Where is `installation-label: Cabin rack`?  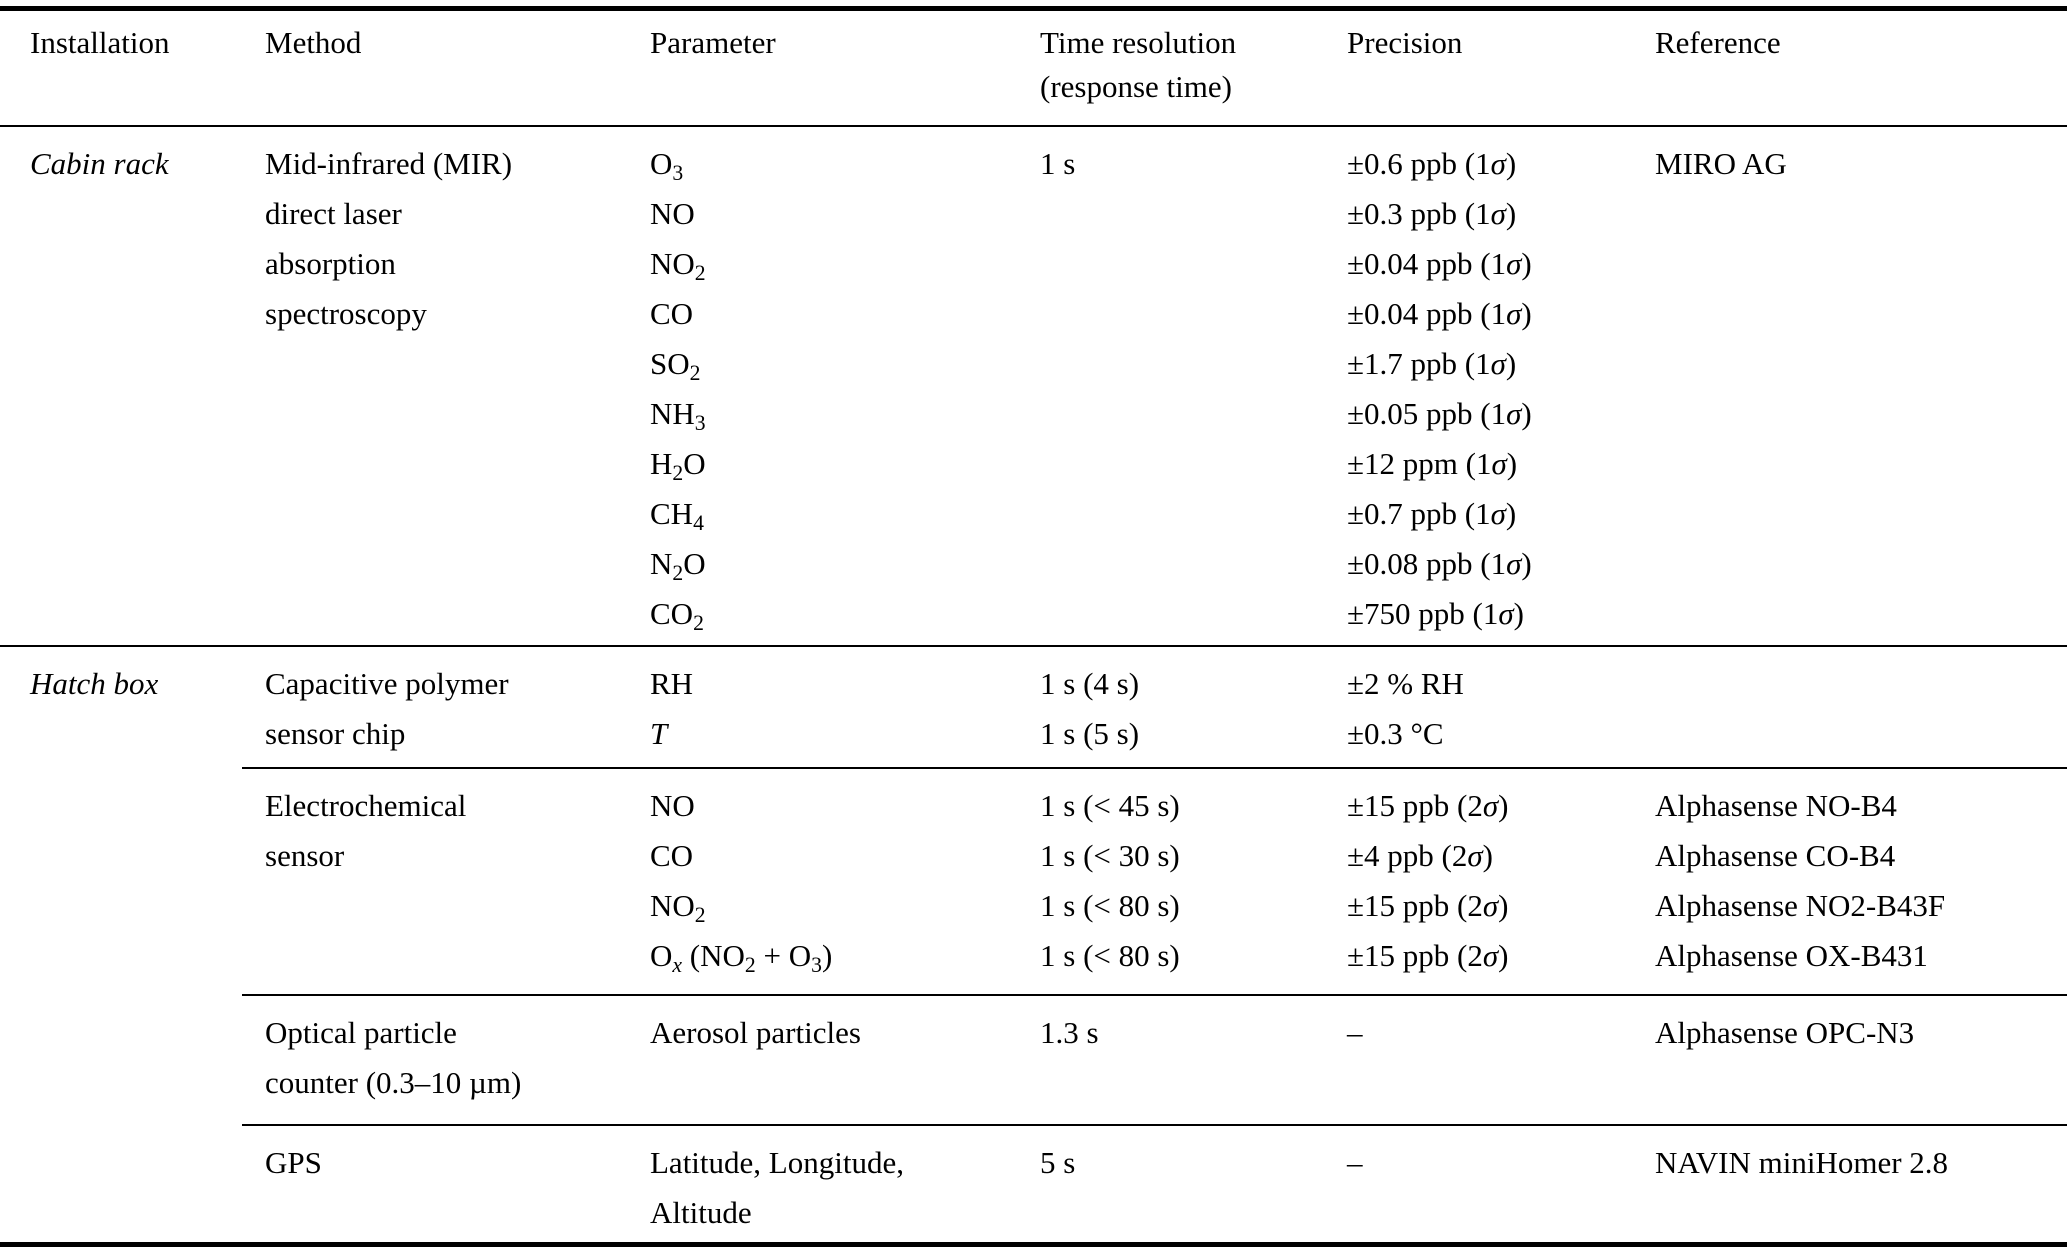
installation-label: Cabin rack is located at coordinates (121, 158).